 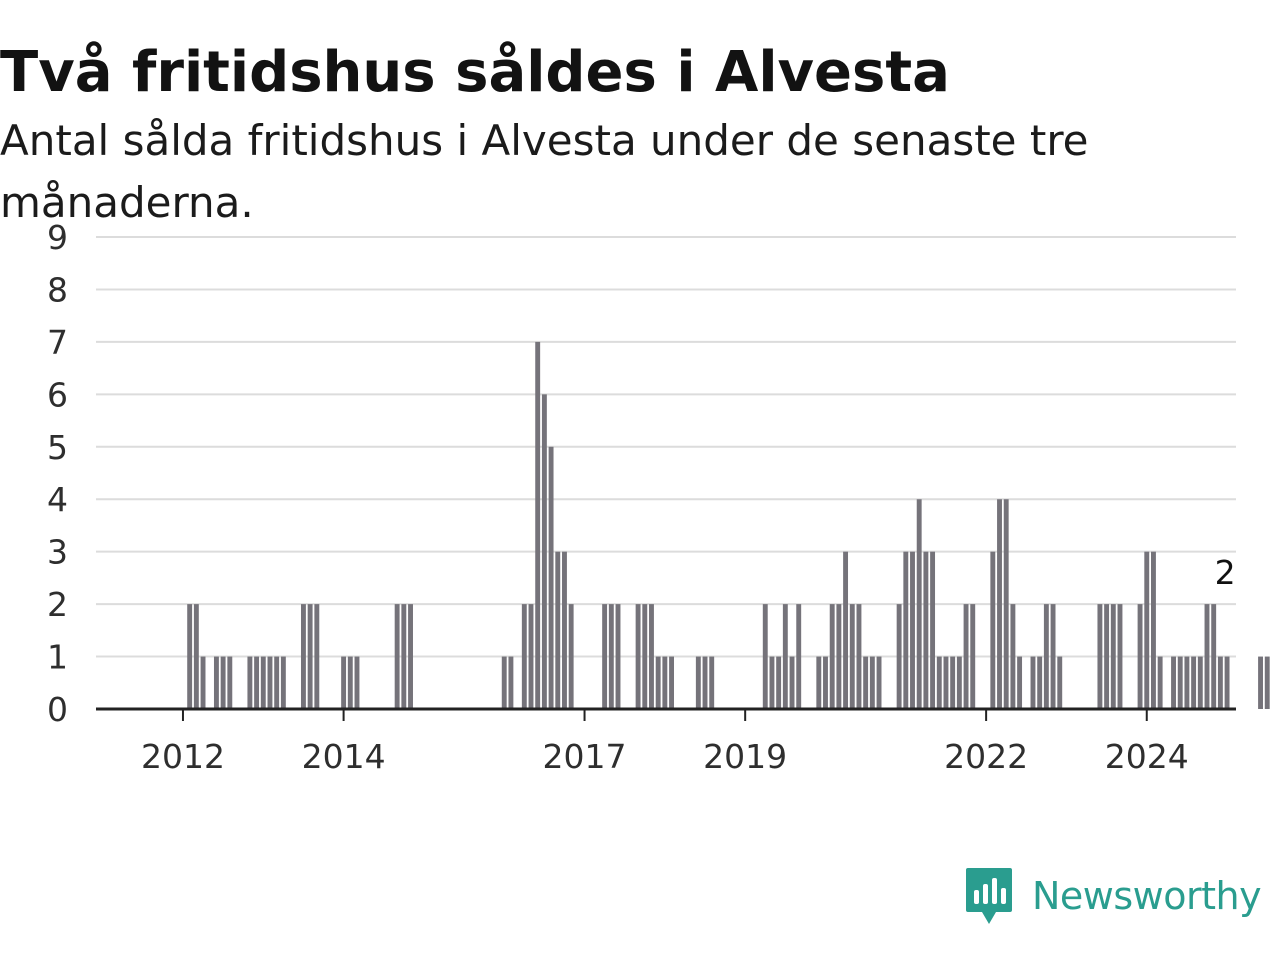 I want to click on data-label: 2, so click(x=1225, y=572).